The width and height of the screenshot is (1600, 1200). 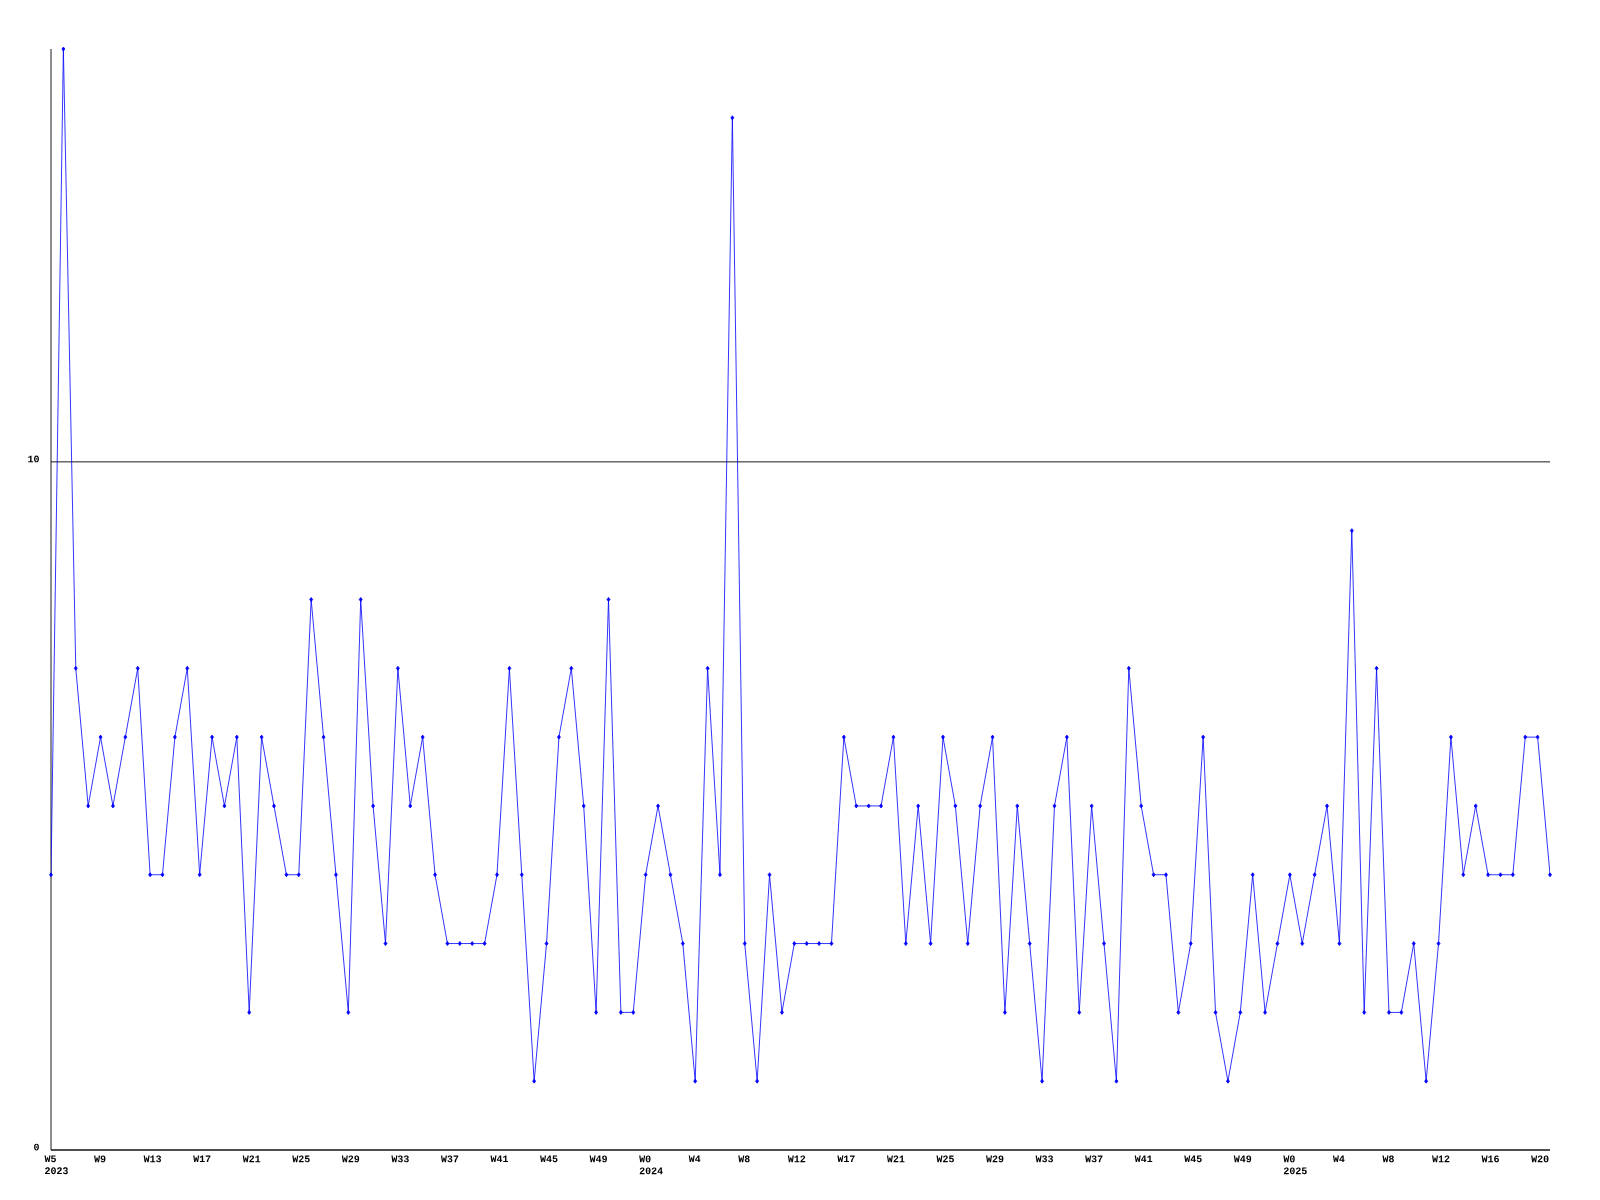 What do you see at coordinates (56, 1165) in the screenshot?
I see `x-tick-label: W5 2023` at bounding box center [56, 1165].